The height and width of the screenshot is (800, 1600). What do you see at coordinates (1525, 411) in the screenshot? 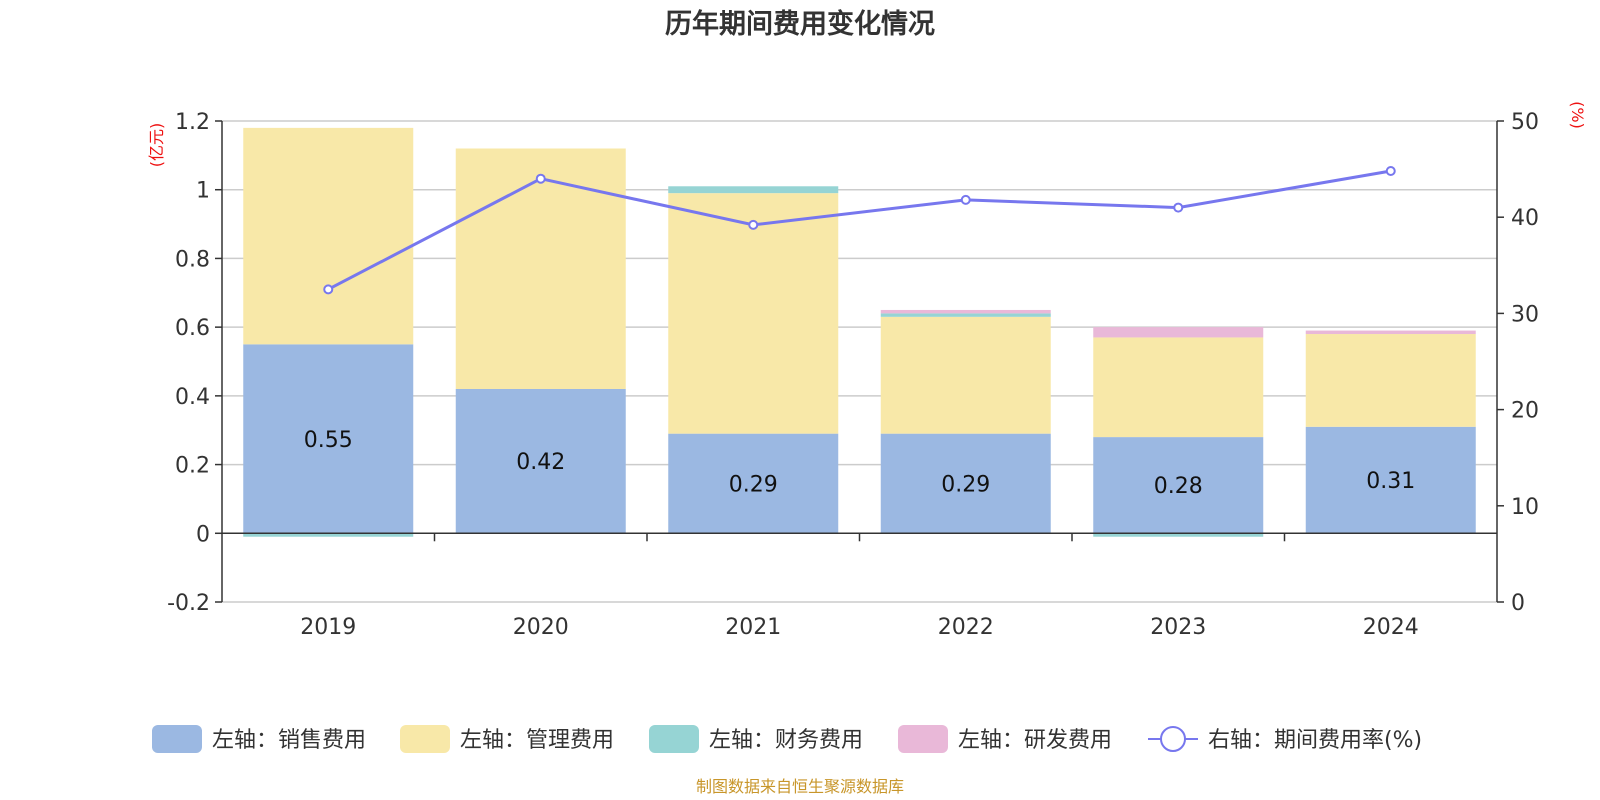
I see `right-tick-label: 20` at bounding box center [1525, 411].